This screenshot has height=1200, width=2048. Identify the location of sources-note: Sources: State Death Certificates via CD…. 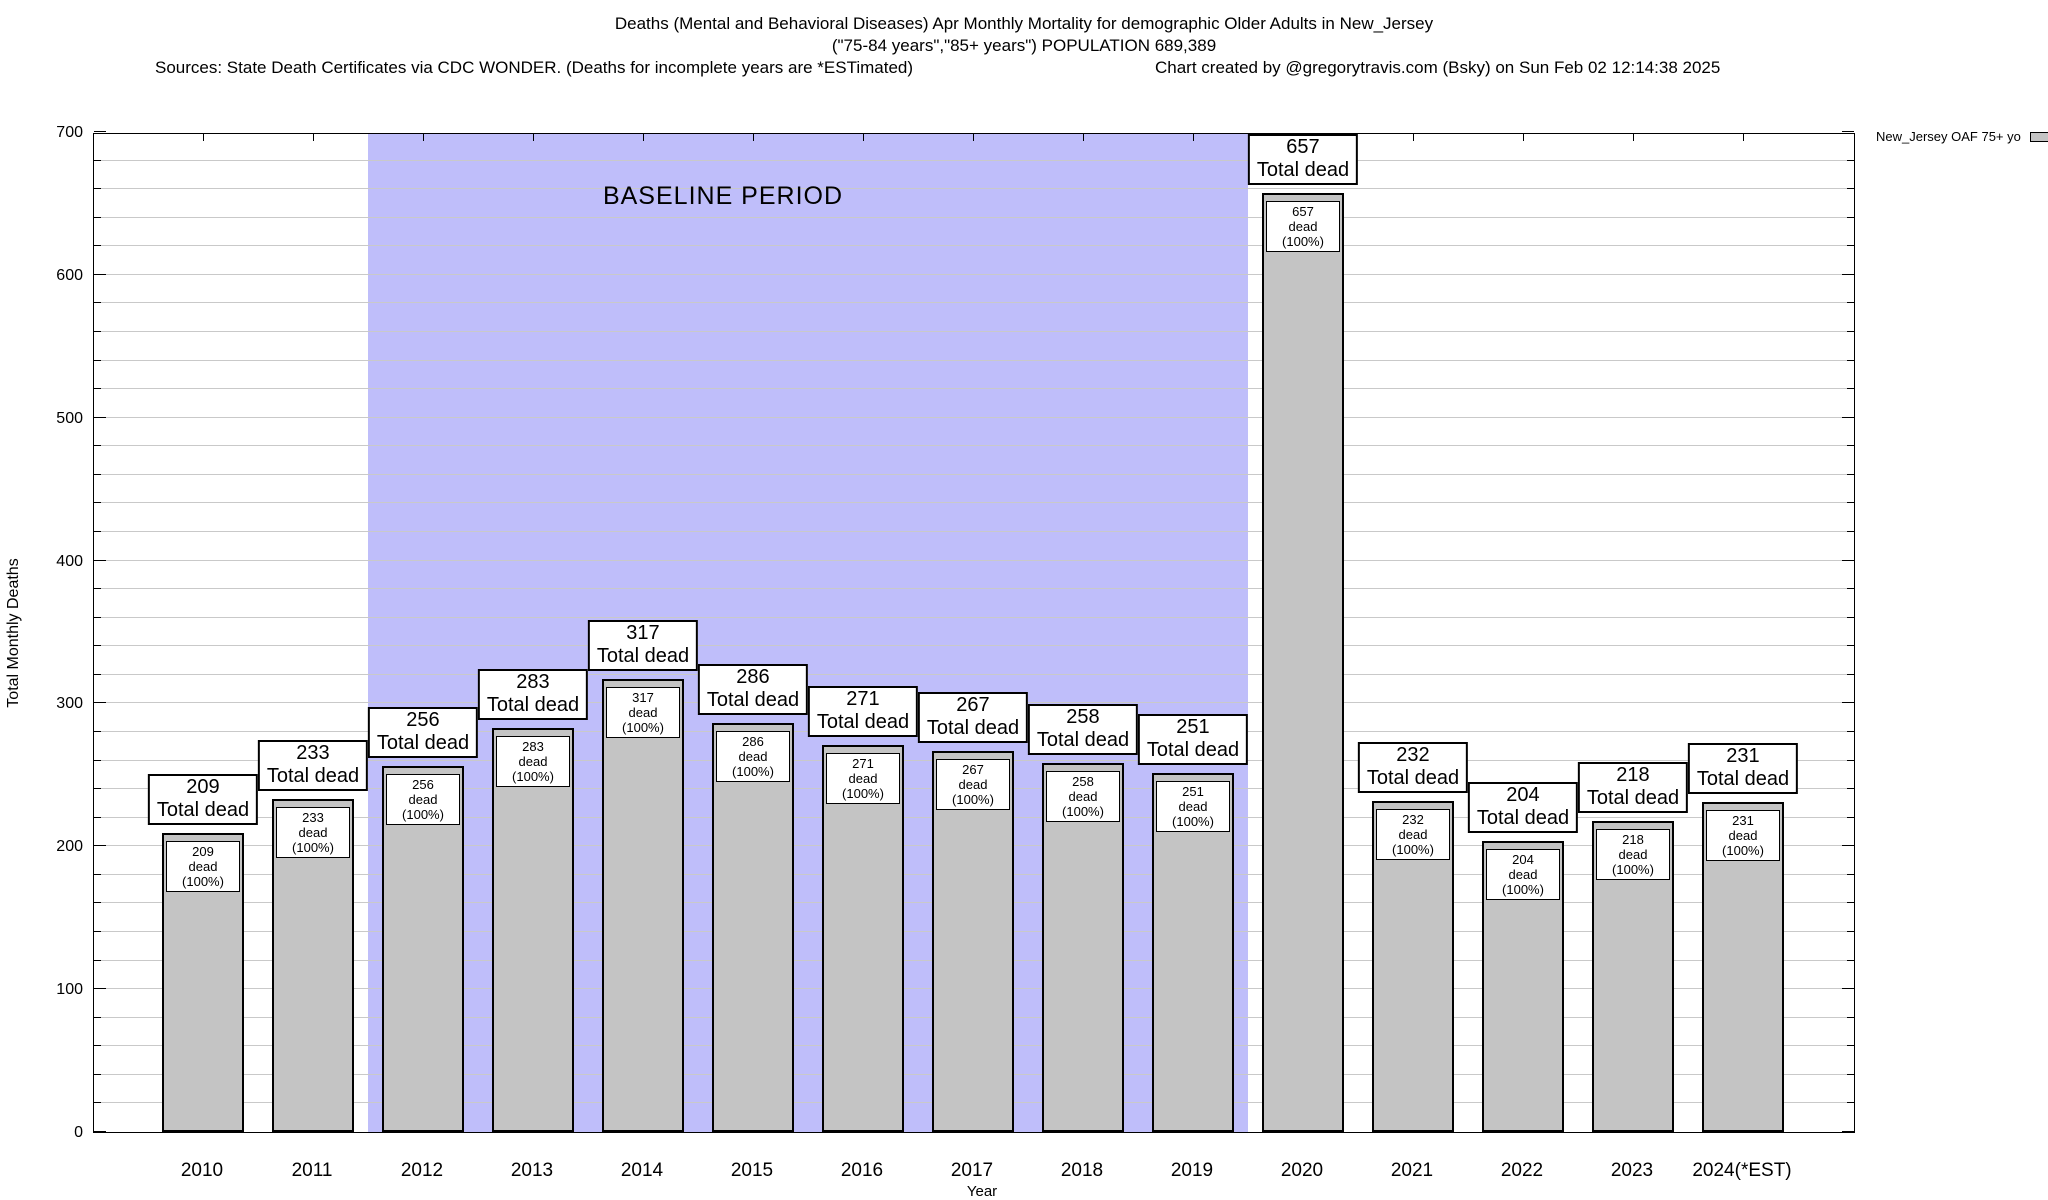
(534, 67).